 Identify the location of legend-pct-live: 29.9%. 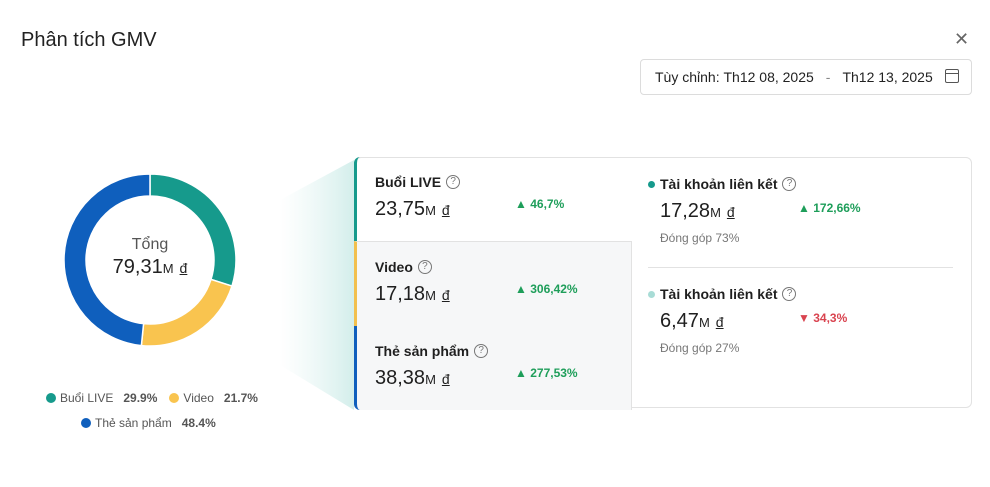
(140, 398).